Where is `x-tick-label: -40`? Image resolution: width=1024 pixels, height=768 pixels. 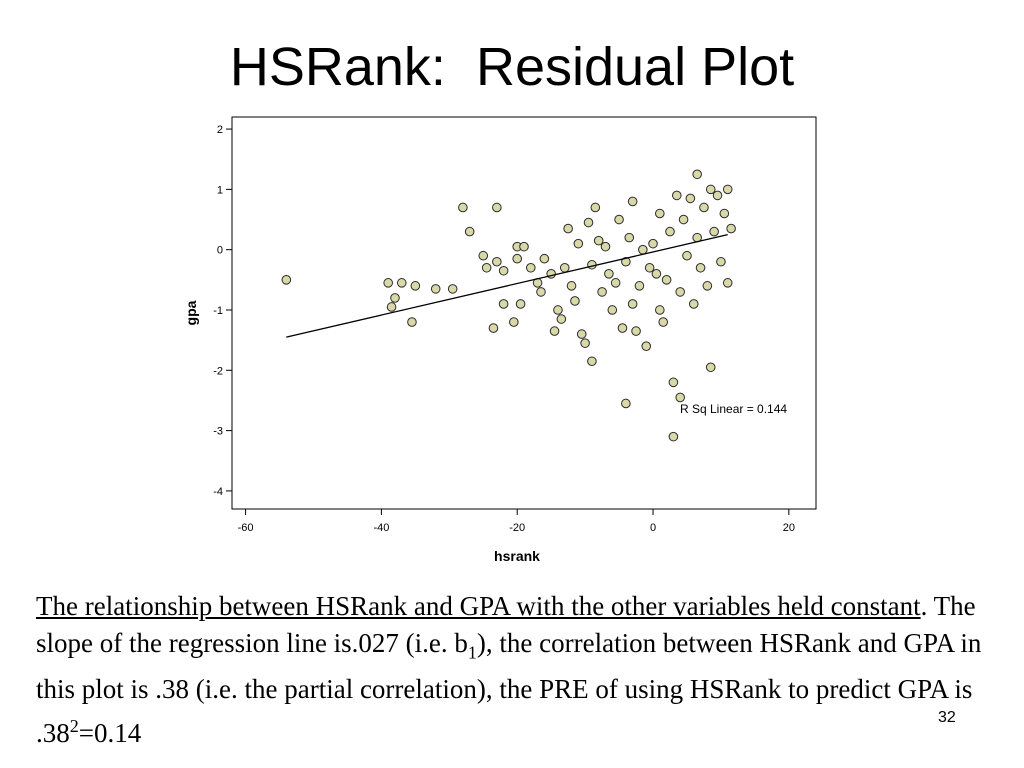
x-tick-label: -40 is located at coordinates (381, 528).